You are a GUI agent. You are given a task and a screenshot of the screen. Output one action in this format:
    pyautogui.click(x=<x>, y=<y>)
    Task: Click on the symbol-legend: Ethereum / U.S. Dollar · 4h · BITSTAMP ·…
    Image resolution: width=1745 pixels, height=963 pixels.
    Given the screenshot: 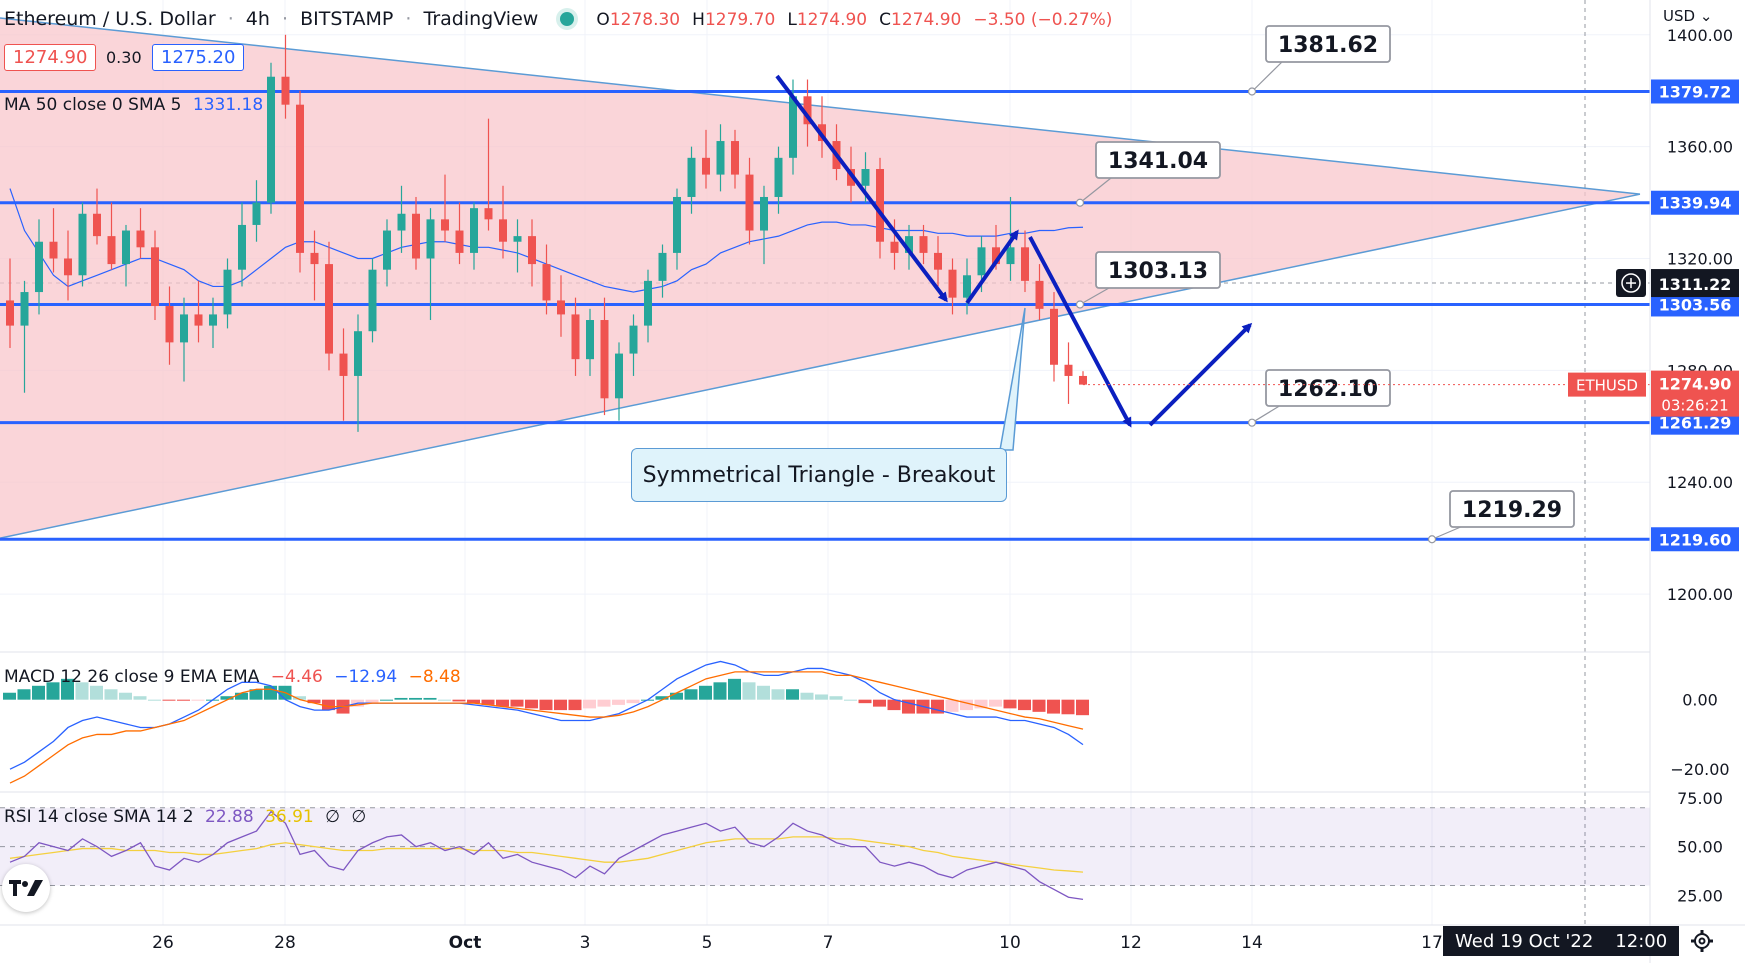 What is the action you would take?
    pyautogui.click(x=561, y=19)
    